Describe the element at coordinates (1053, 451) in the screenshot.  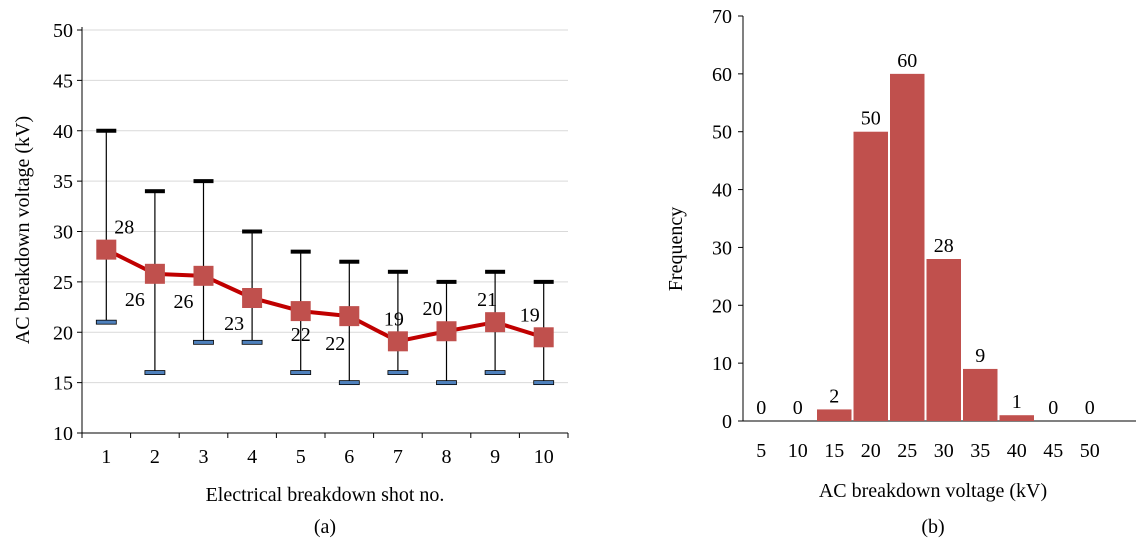
I see `chart-b-x-tick-label: 45` at that location.